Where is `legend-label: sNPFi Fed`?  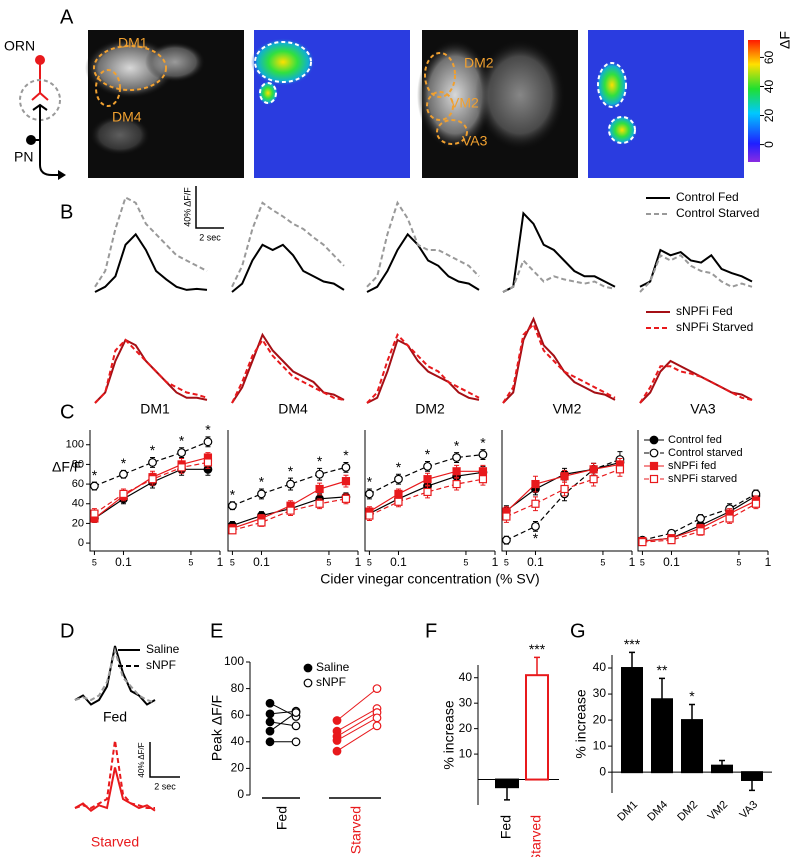
legend-label: sNPFi Fed is located at coordinates (704, 311).